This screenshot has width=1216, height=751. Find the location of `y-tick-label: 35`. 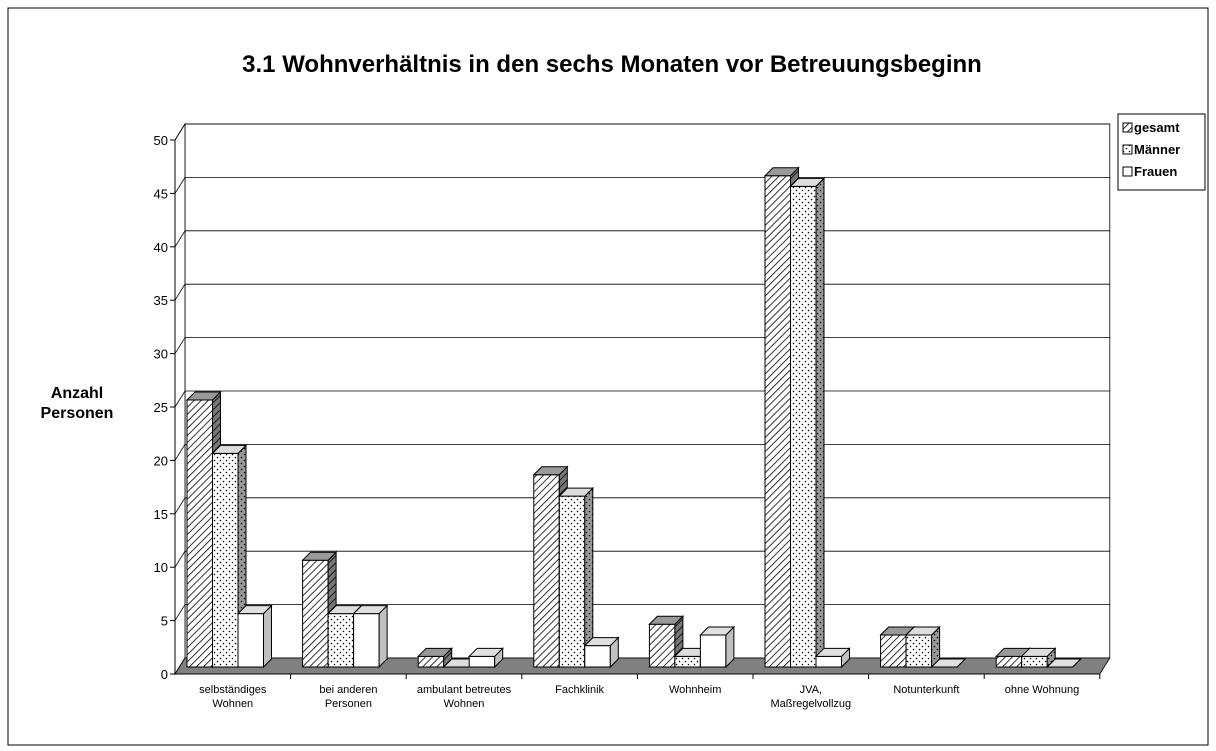

y-tick-label: 35 is located at coordinates (161, 300).